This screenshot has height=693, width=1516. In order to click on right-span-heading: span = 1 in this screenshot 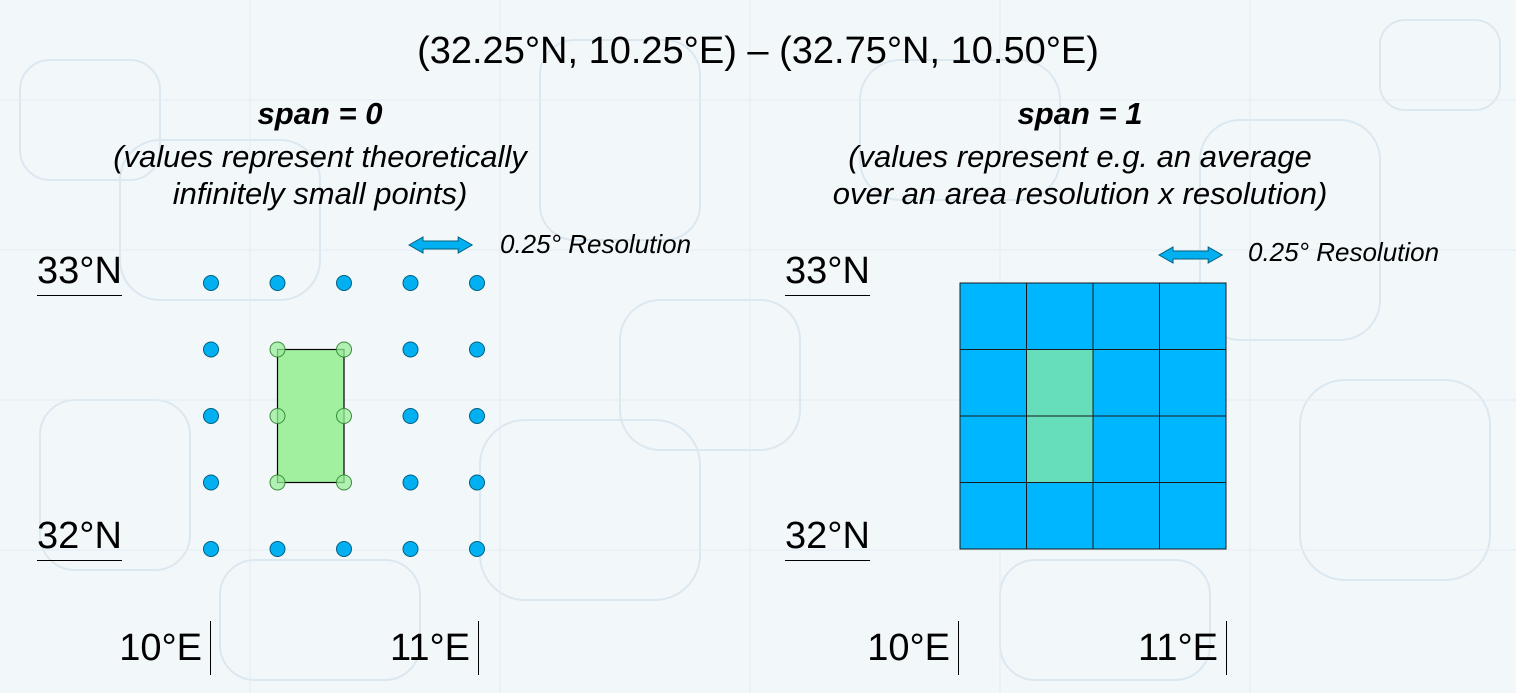, I will do `click(1080, 113)`.